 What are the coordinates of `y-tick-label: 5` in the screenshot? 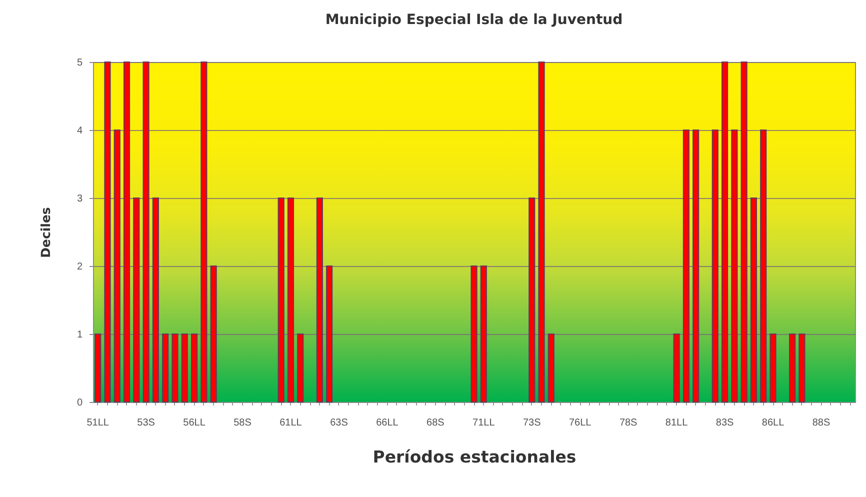 It's located at (79, 63).